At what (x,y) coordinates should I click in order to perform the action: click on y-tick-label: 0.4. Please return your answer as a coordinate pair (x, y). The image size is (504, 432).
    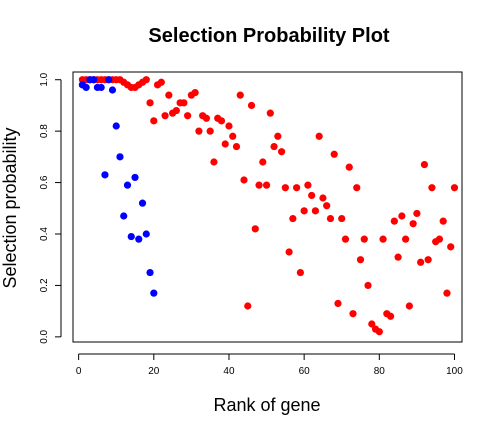
    Looking at the image, I should click on (44, 234).